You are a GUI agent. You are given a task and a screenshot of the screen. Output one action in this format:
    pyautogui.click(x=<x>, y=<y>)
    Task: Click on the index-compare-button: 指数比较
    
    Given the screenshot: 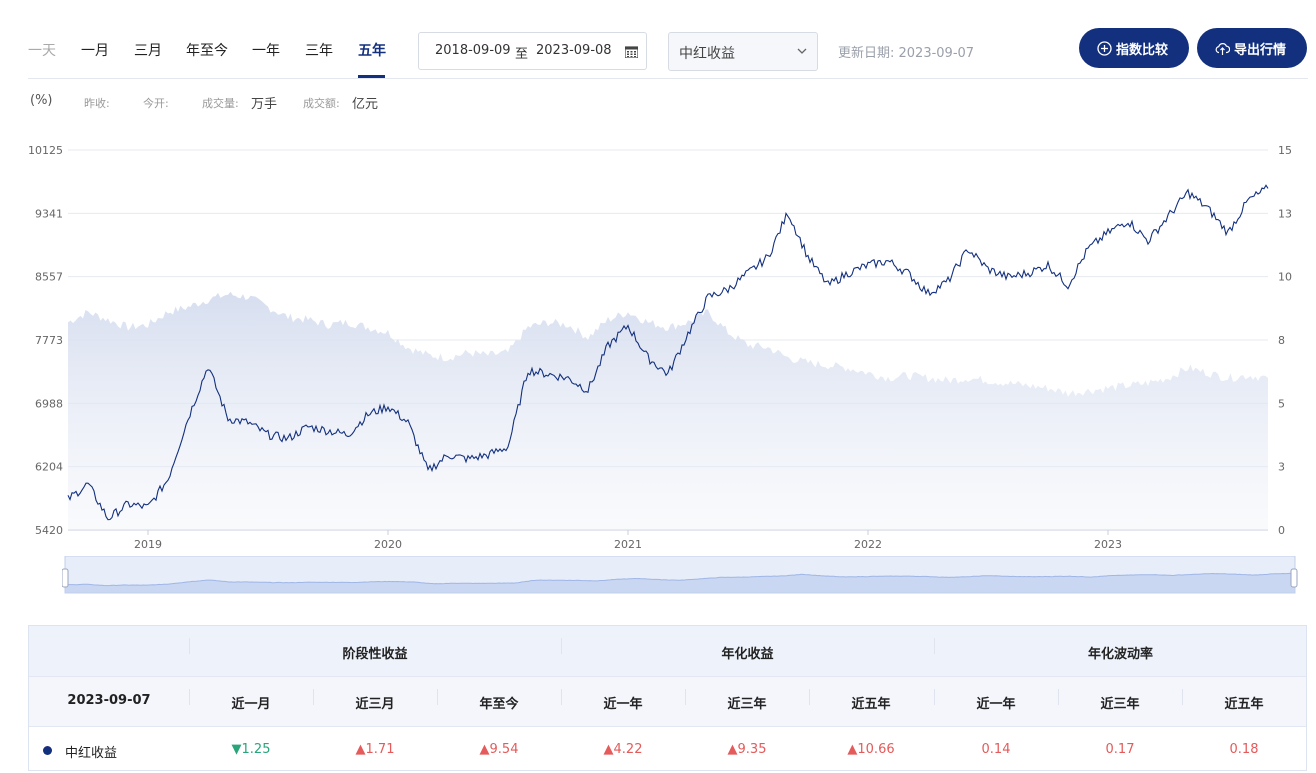 What is the action you would take?
    pyautogui.click(x=1134, y=48)
    